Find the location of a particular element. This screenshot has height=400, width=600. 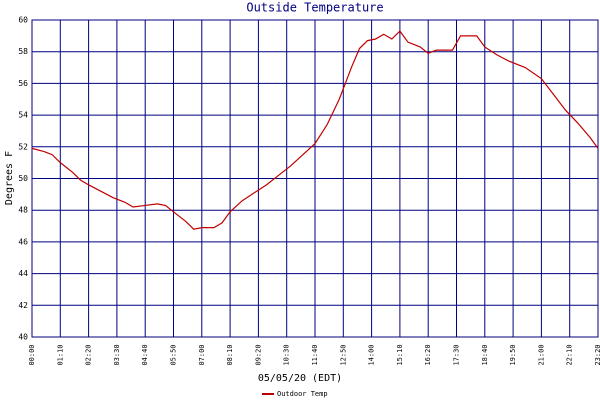

y-tick-label: 46 is located at coordinates (23, 241).